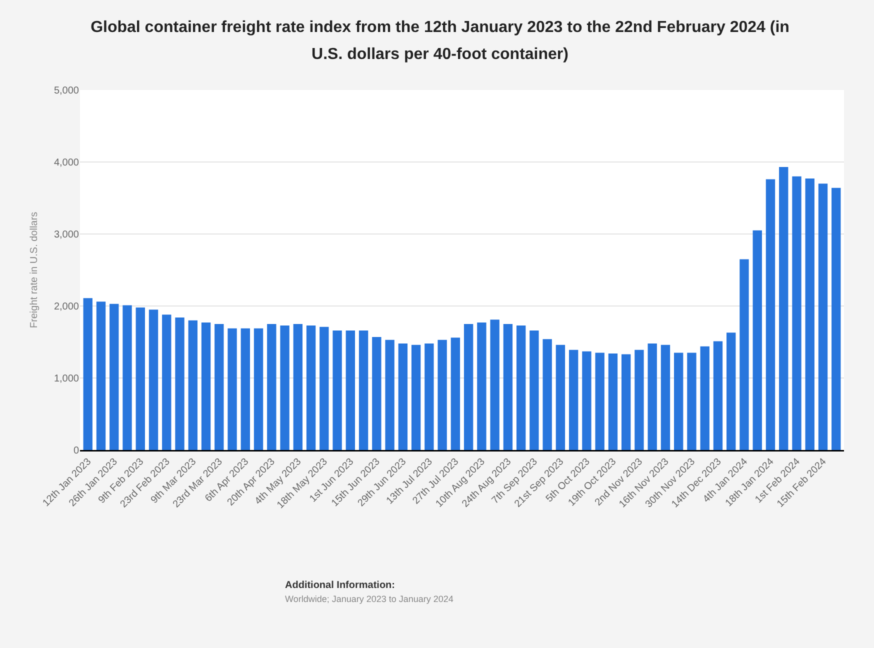 Image resolution: width=874 pixels, height=648 pixels. What do you see at coordinates (34, 270) in the screenshot?
I see `y-axis-title: Freight rate in U.S. dollars` at bounding box center [34, 270].